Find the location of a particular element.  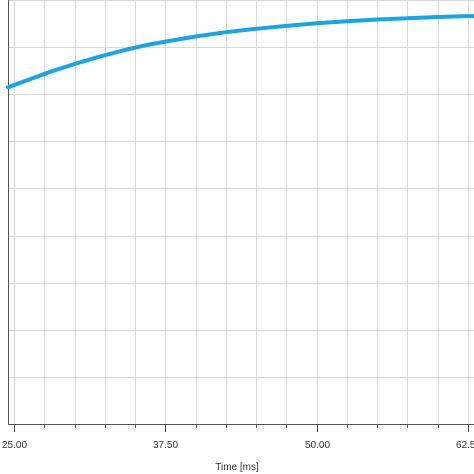

x-tick-label: 37.50 is located at coordinates (165, 445).